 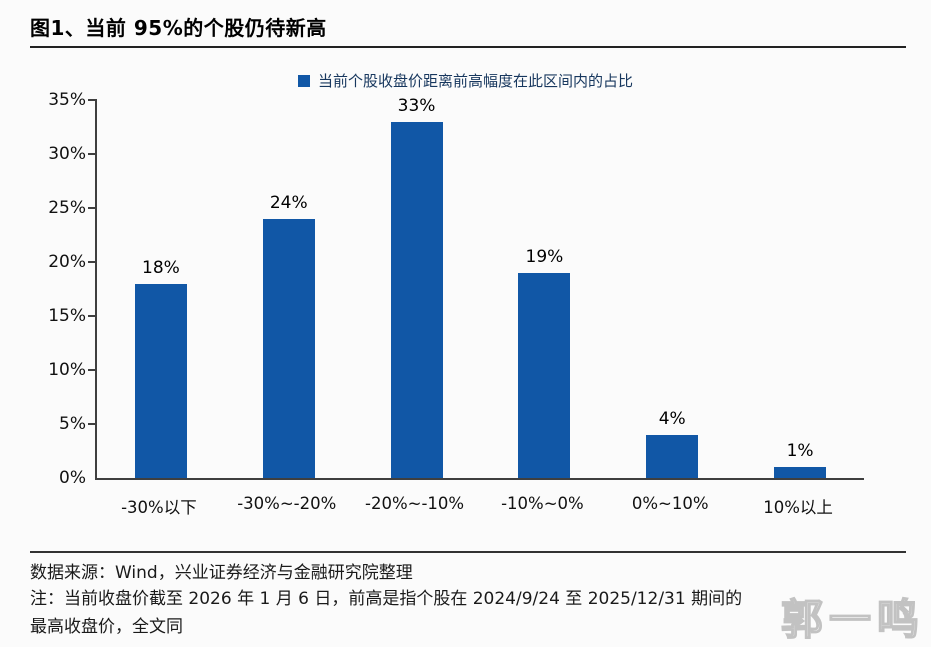 What do you see at coordinates (159, 507) in the screenshot?
I see `x-category-label: -30%以下` at bounding box center [159, 507].